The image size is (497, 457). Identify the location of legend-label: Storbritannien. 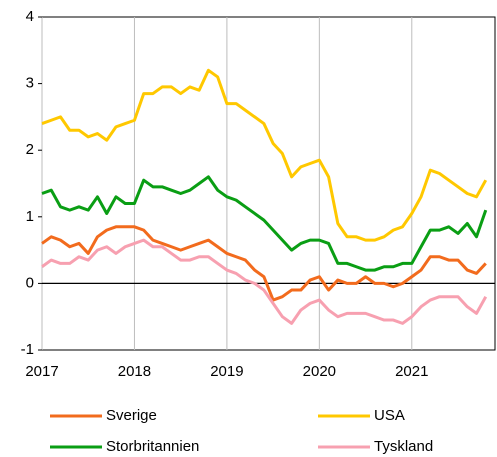
(152, 446).